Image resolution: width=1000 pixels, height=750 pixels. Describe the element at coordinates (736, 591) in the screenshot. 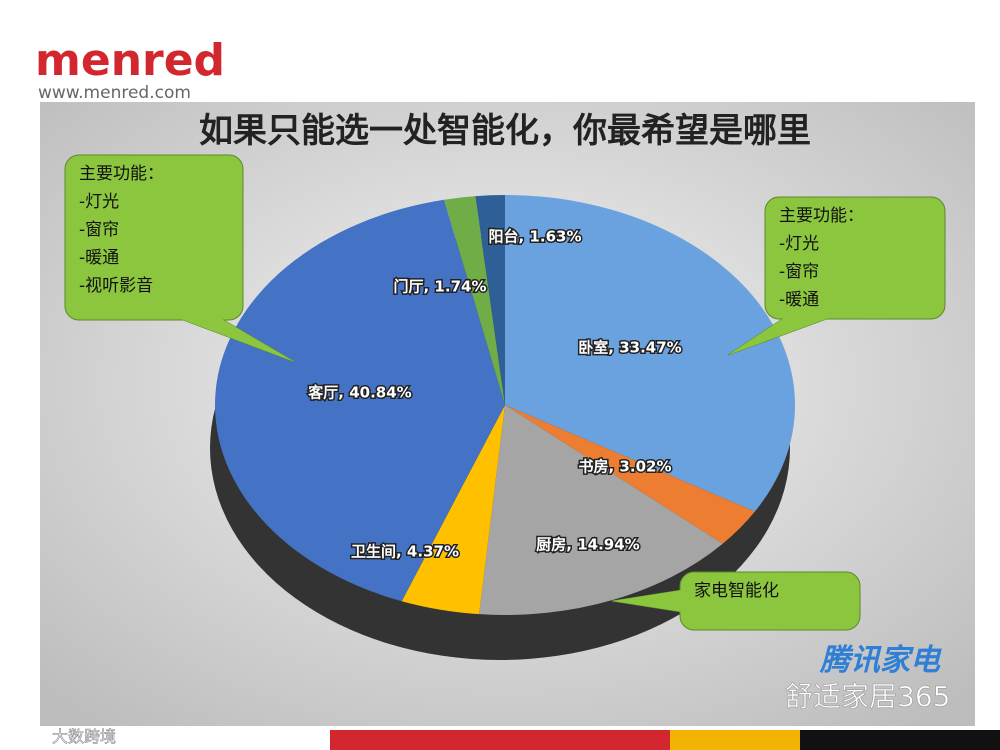

I see `callout-text: 家电智能化` at that location.